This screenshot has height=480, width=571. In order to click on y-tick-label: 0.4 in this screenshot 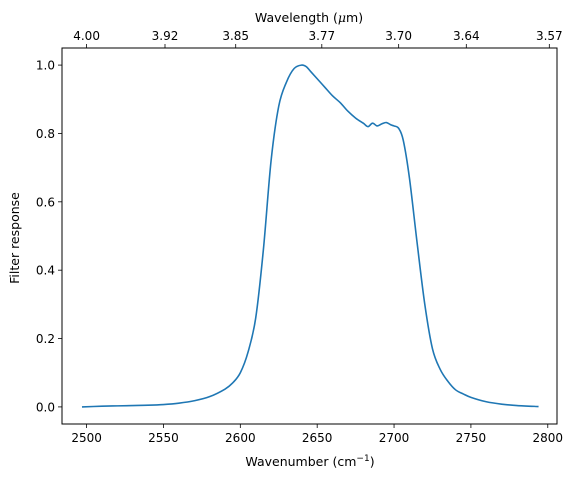, I will do `click(45, 271)`.